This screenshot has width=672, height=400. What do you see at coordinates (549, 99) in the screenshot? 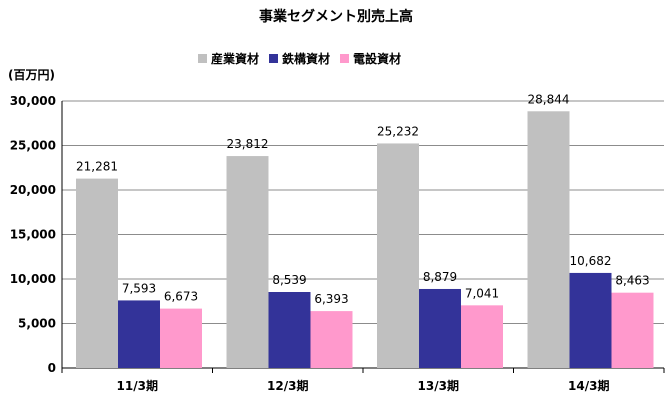
I see `data-label: 28,844` at bounding box center [549, 99].